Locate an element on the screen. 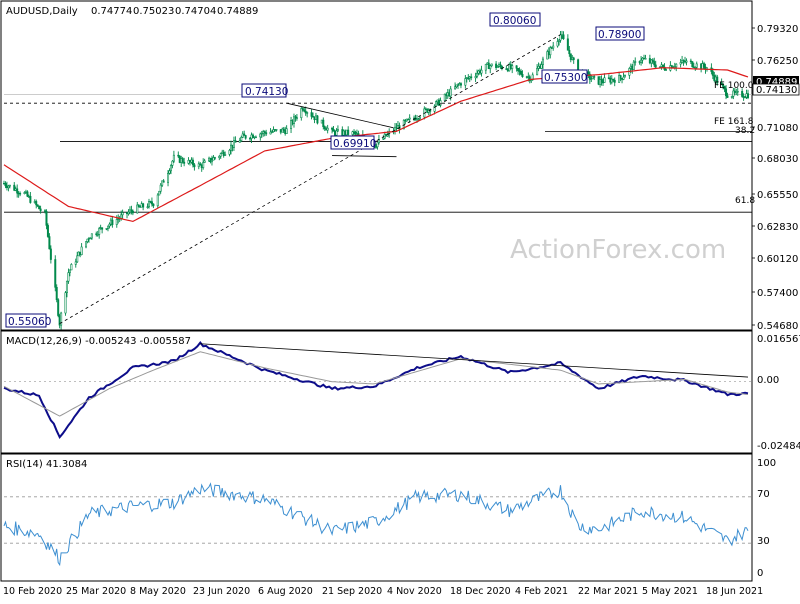 The width and height of the screenshot is (800, 604). annotation-box-high-feb is located at coordinates (515, 19).